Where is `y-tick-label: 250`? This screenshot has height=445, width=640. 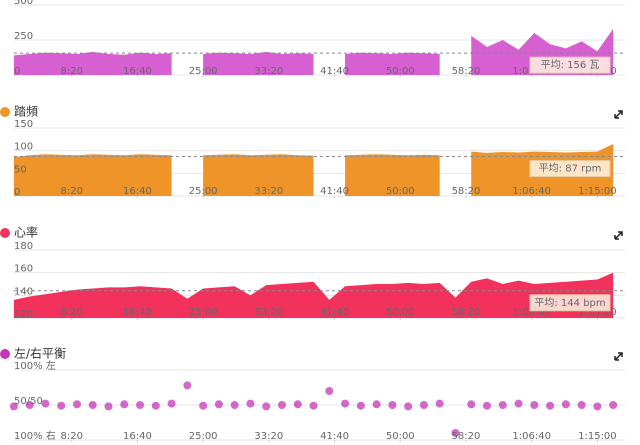 y-tick-label: 250 is located at coordinates (23, 36).